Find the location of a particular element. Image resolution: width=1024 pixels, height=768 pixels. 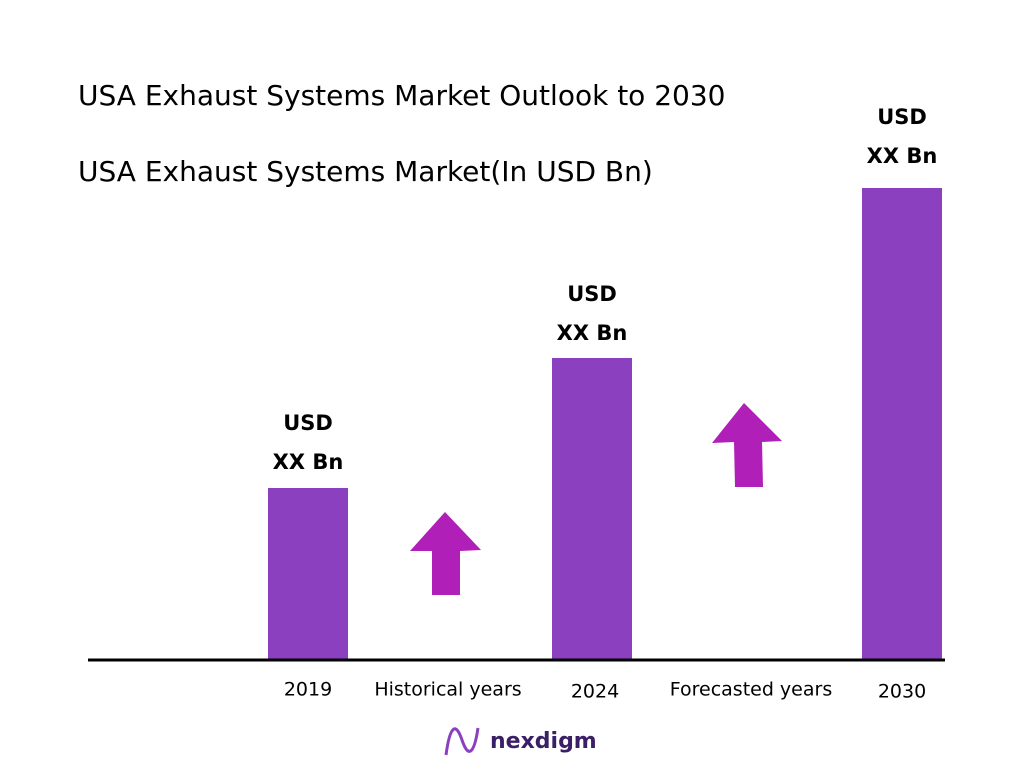

brand-icon is located at coordinates (462, 741).